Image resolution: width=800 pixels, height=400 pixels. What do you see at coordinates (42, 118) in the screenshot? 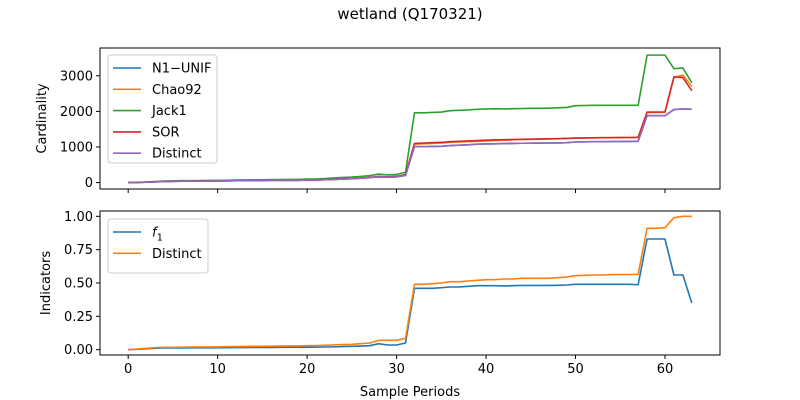
I see `y-axis-label: Cardinality` at bounding box center [42, 118].